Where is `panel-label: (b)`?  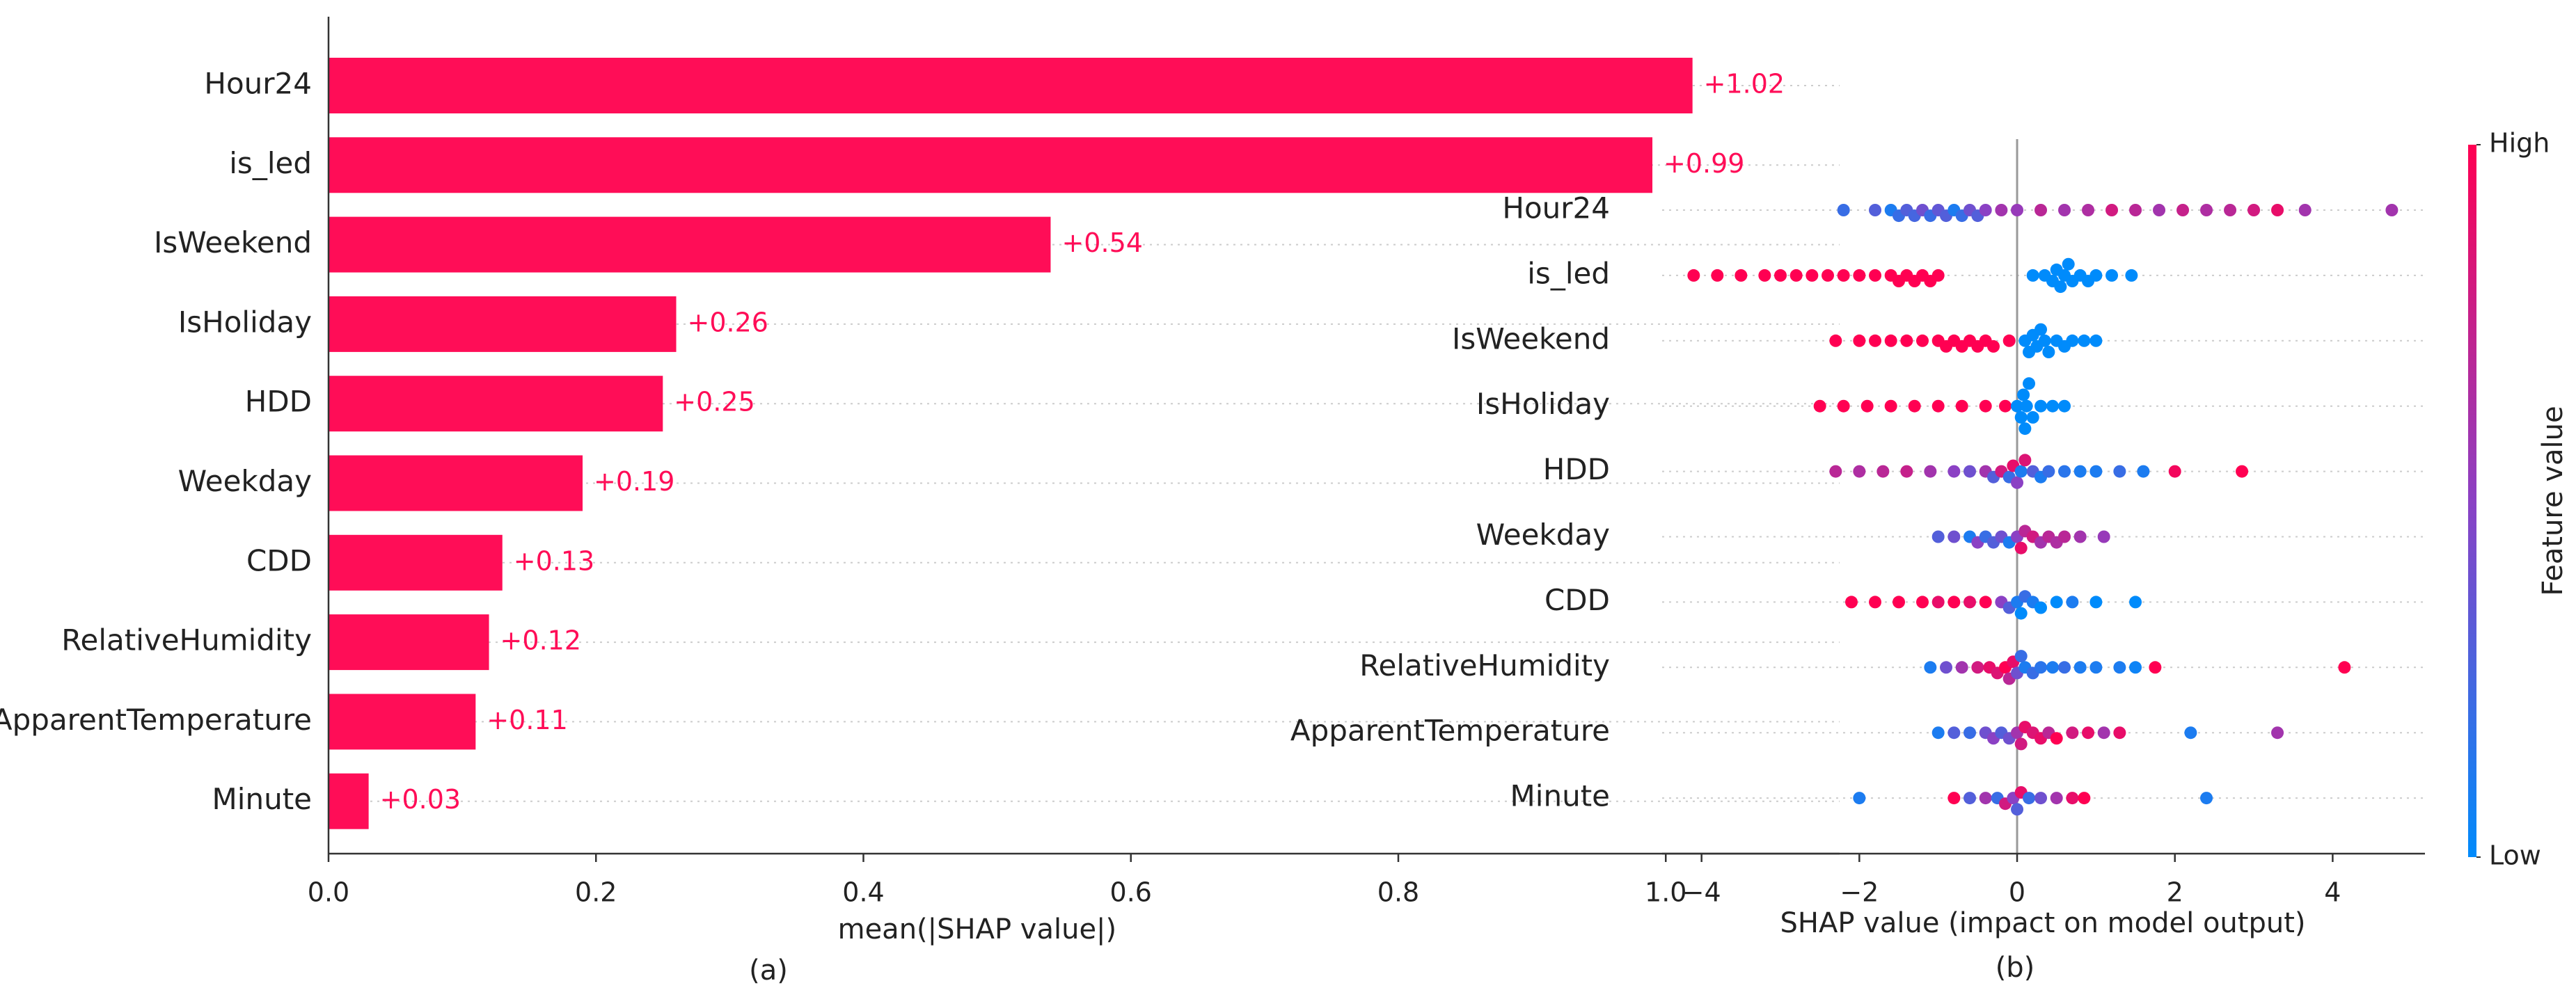 panel-label: (b) is located at coordinates (2015, 968).